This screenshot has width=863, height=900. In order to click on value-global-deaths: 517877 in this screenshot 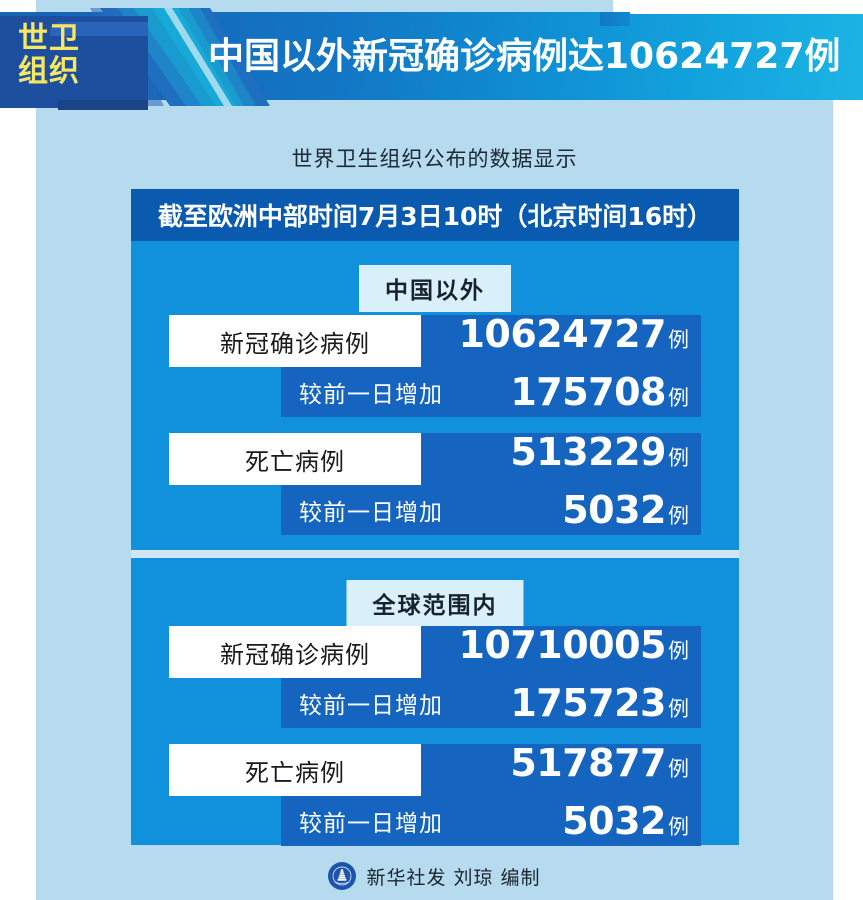, I will do `click(588, 763)`.